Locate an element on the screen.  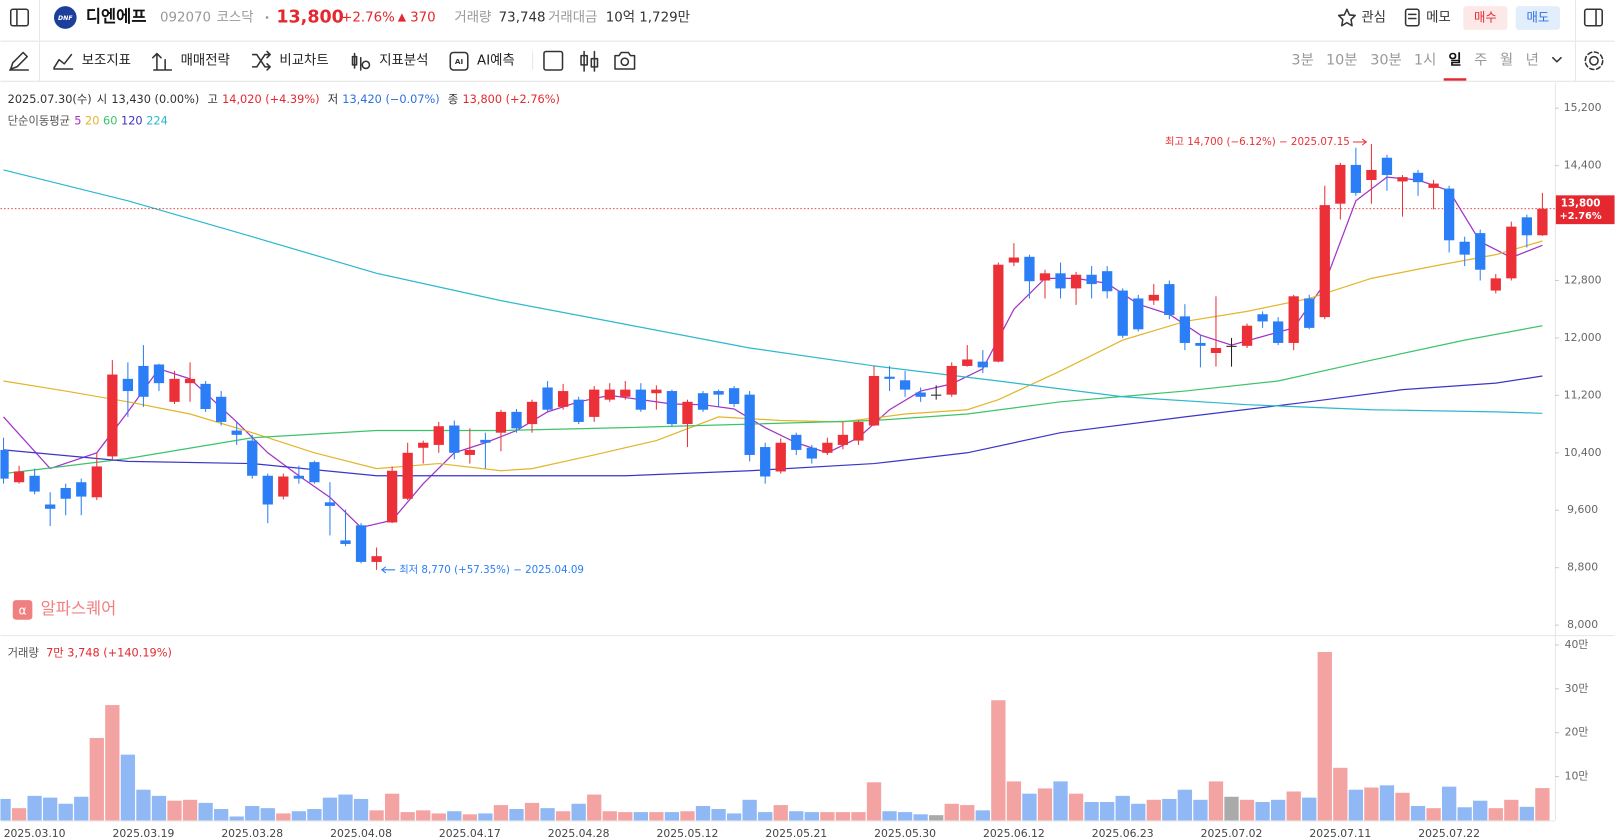
y-tick-label: 20만 is located at coordinates (1577, 732).